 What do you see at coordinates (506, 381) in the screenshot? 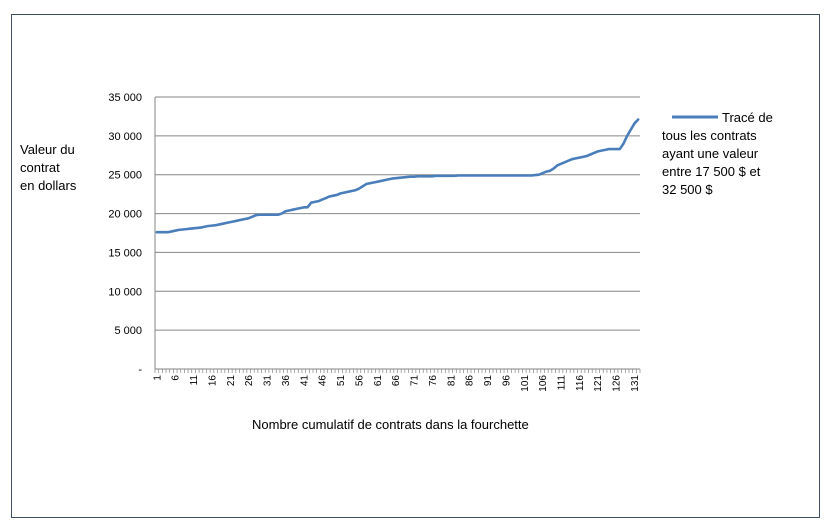
I see `x-tick-label: 96` at bounding box center [506, 381].